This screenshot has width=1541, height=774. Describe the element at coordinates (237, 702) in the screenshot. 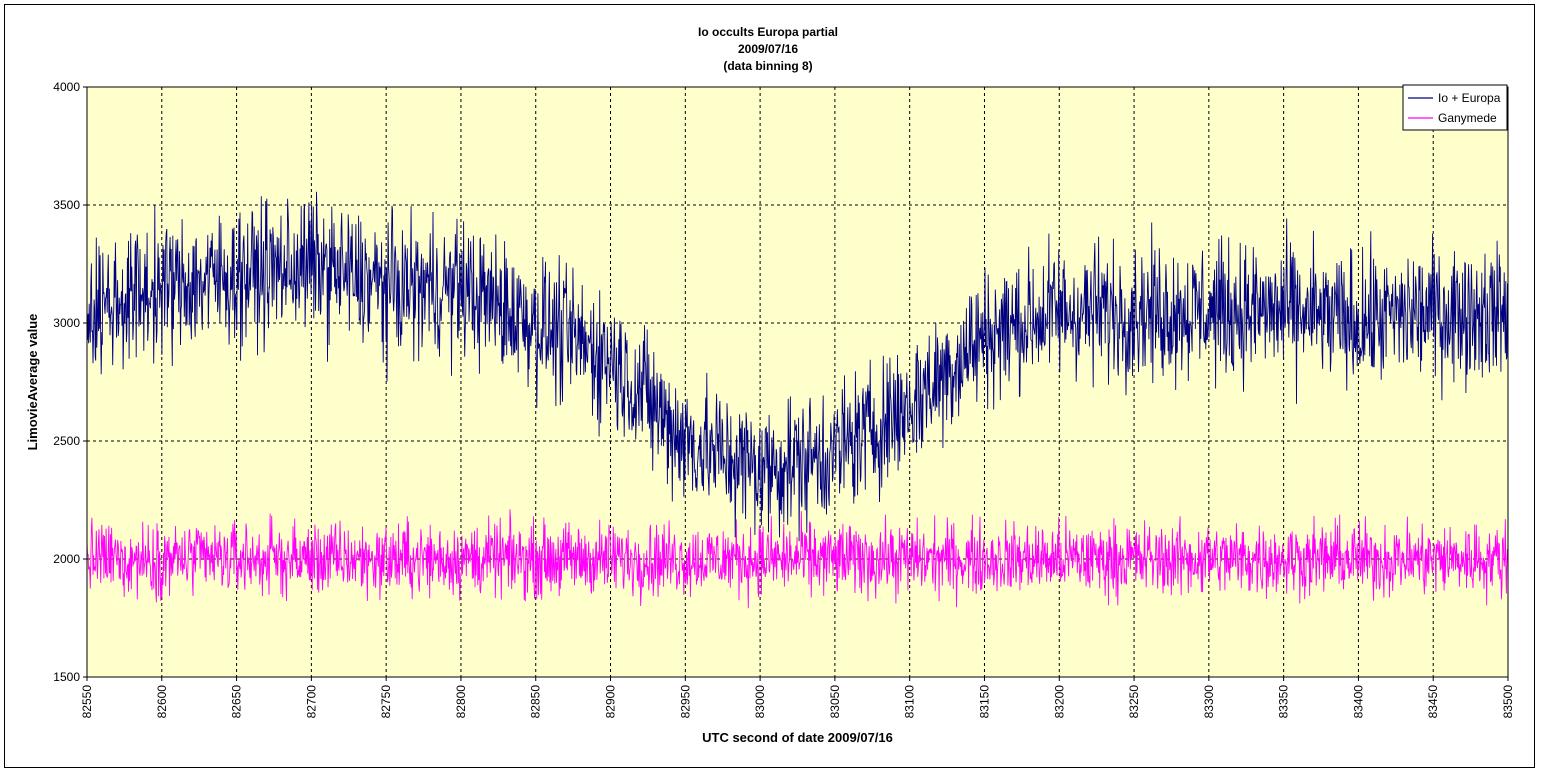

I see `x-tick-label: 82650` at that location.